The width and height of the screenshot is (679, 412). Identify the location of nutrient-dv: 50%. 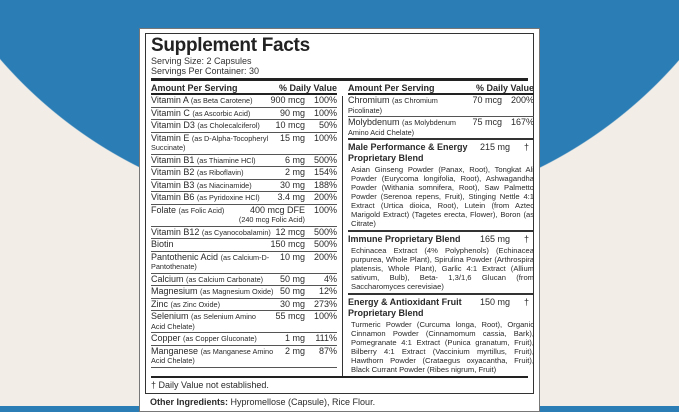
(327, 125).